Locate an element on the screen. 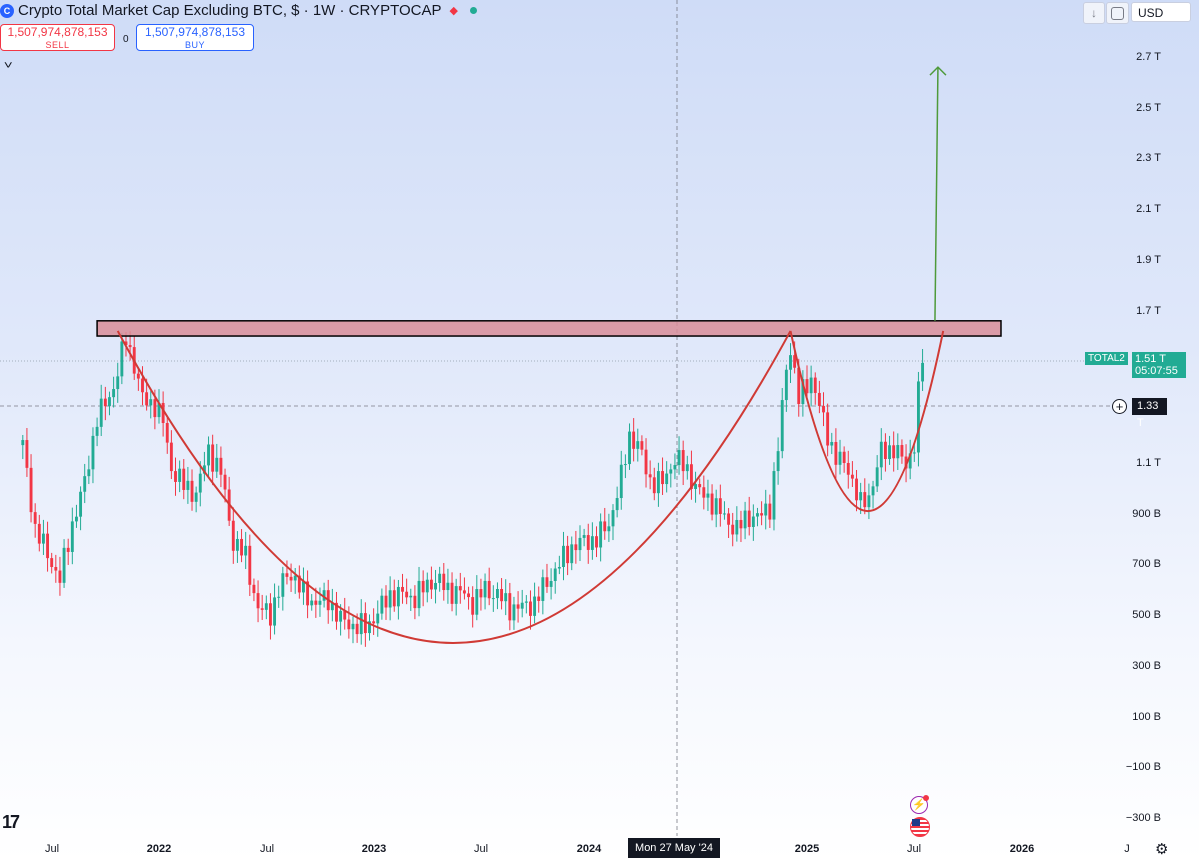 The height and width of the screenshot is (861, 1199). buy-button: 1,507,974,878,153 BUY is located at coordinates (195, 37).